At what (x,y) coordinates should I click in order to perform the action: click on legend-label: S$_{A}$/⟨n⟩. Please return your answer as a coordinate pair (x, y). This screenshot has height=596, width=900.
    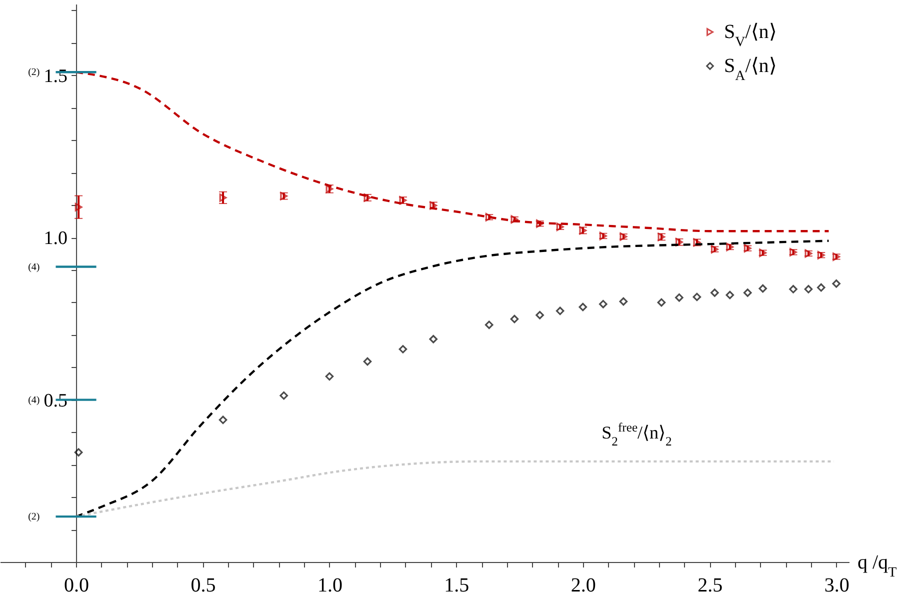
    Looking at the image, I should click on (750, 69).